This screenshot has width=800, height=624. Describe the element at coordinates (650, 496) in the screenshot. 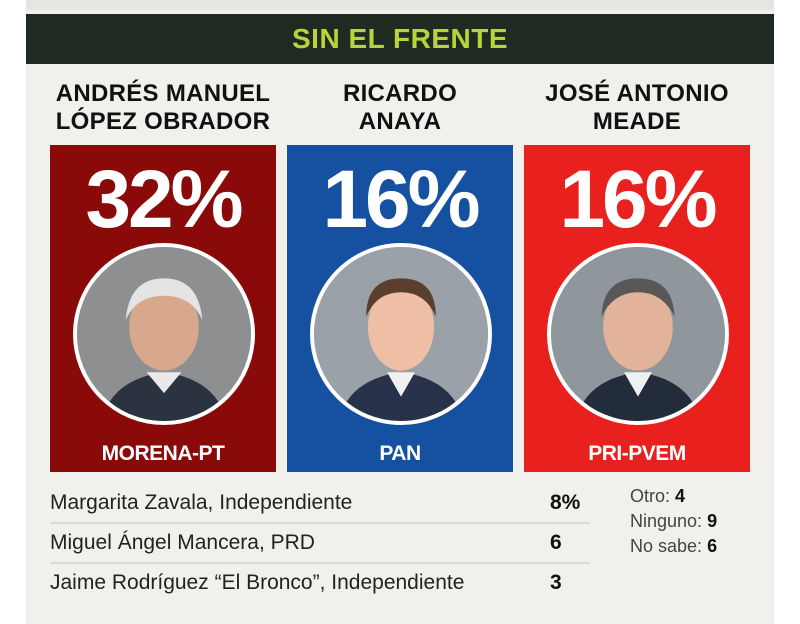

I see `side-stat-label: Otro:` at that location.